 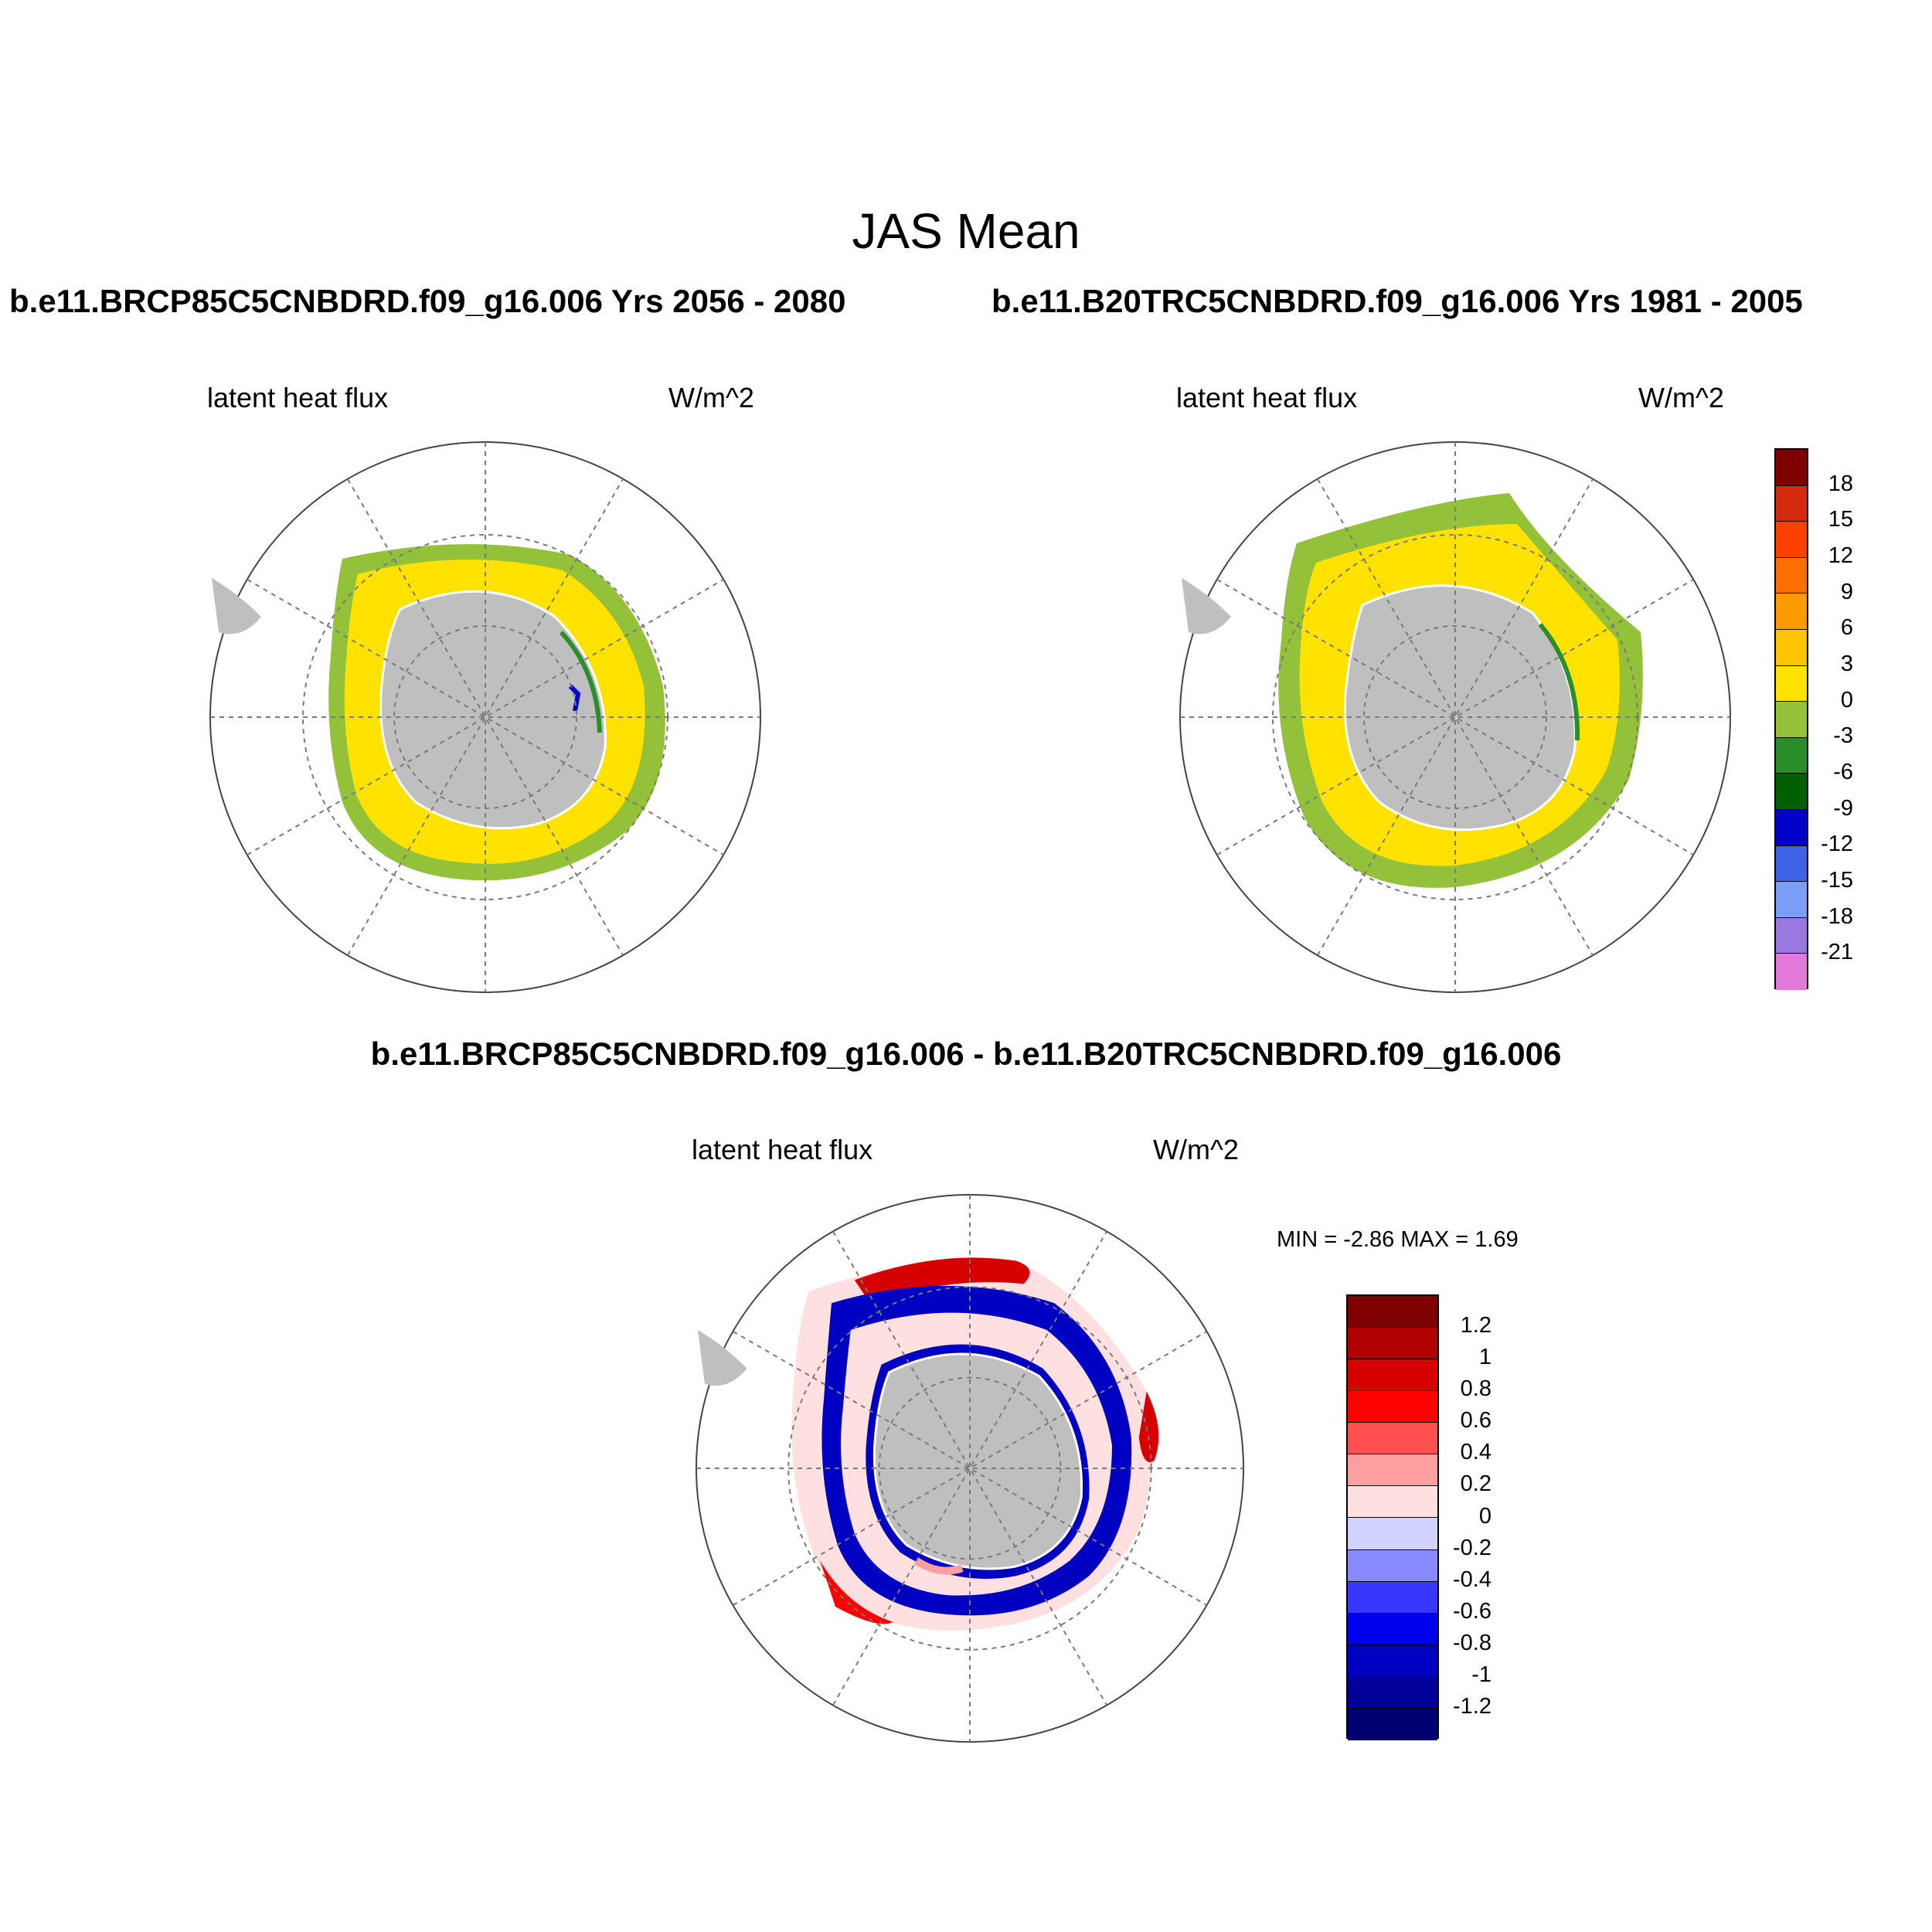 I want to click on colorbar-tick-label: -0.2, so click(x=1473, y=1547).